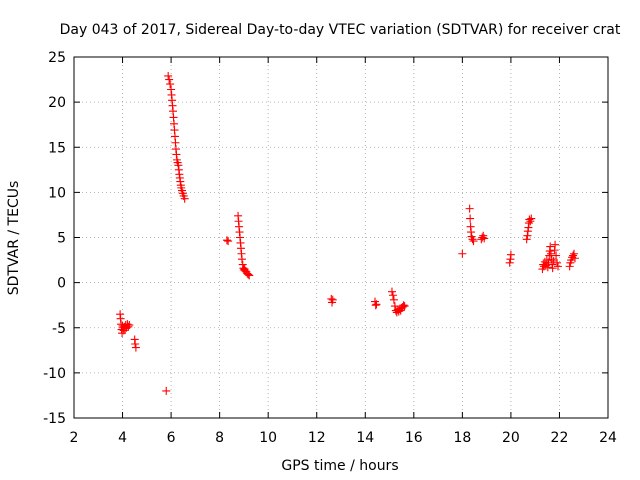 The image size is (640, 480). Describe the element at coordinates (608, 438) in the screenshot. I see `x-tick-label: 24` at that location.